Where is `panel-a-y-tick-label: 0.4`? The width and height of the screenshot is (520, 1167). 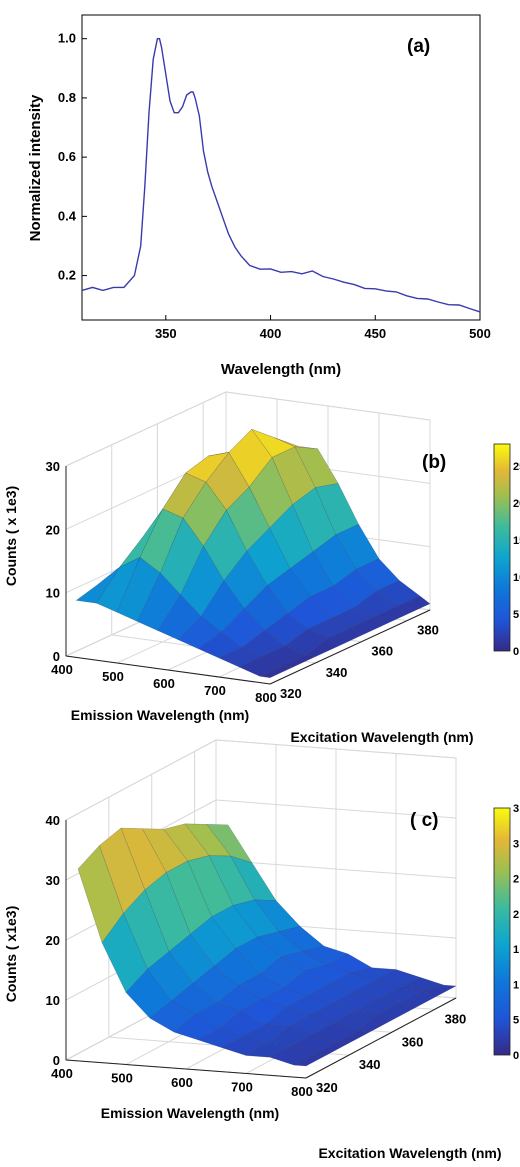
panel-a-y-tick-label: 0.4 is located at coordinates (67, 215).